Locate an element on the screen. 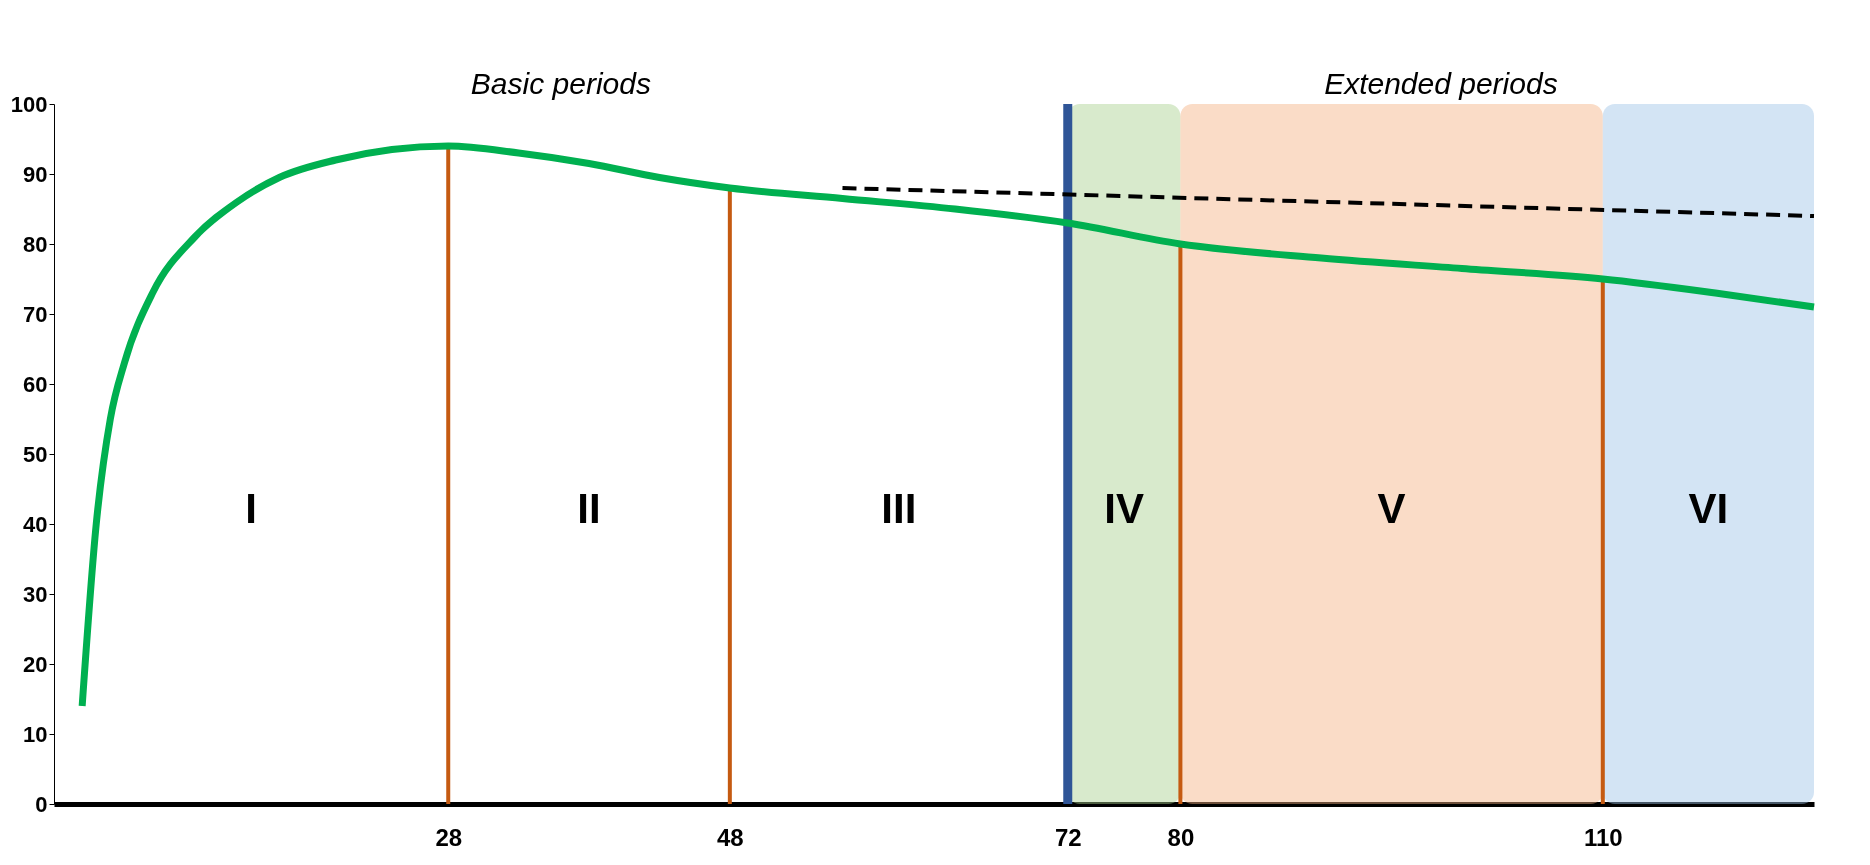  annotation: II is located at coordinates (589, 508).